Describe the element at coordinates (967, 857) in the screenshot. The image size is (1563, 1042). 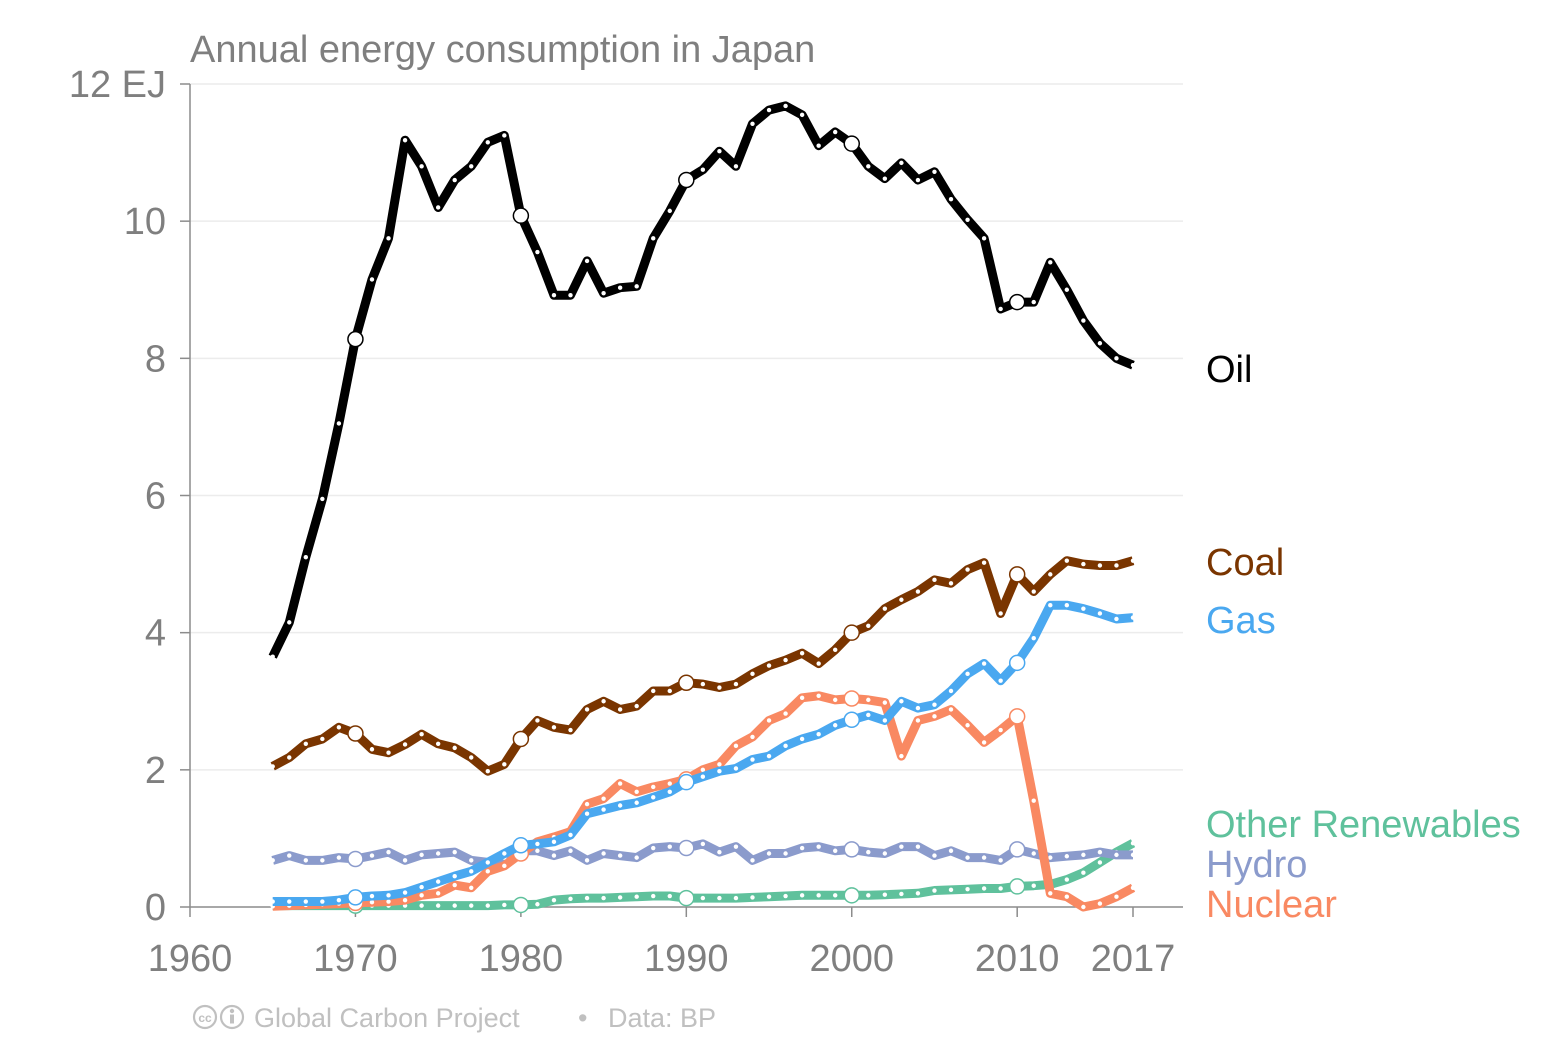
I see `point-hydro-2007` at that location.